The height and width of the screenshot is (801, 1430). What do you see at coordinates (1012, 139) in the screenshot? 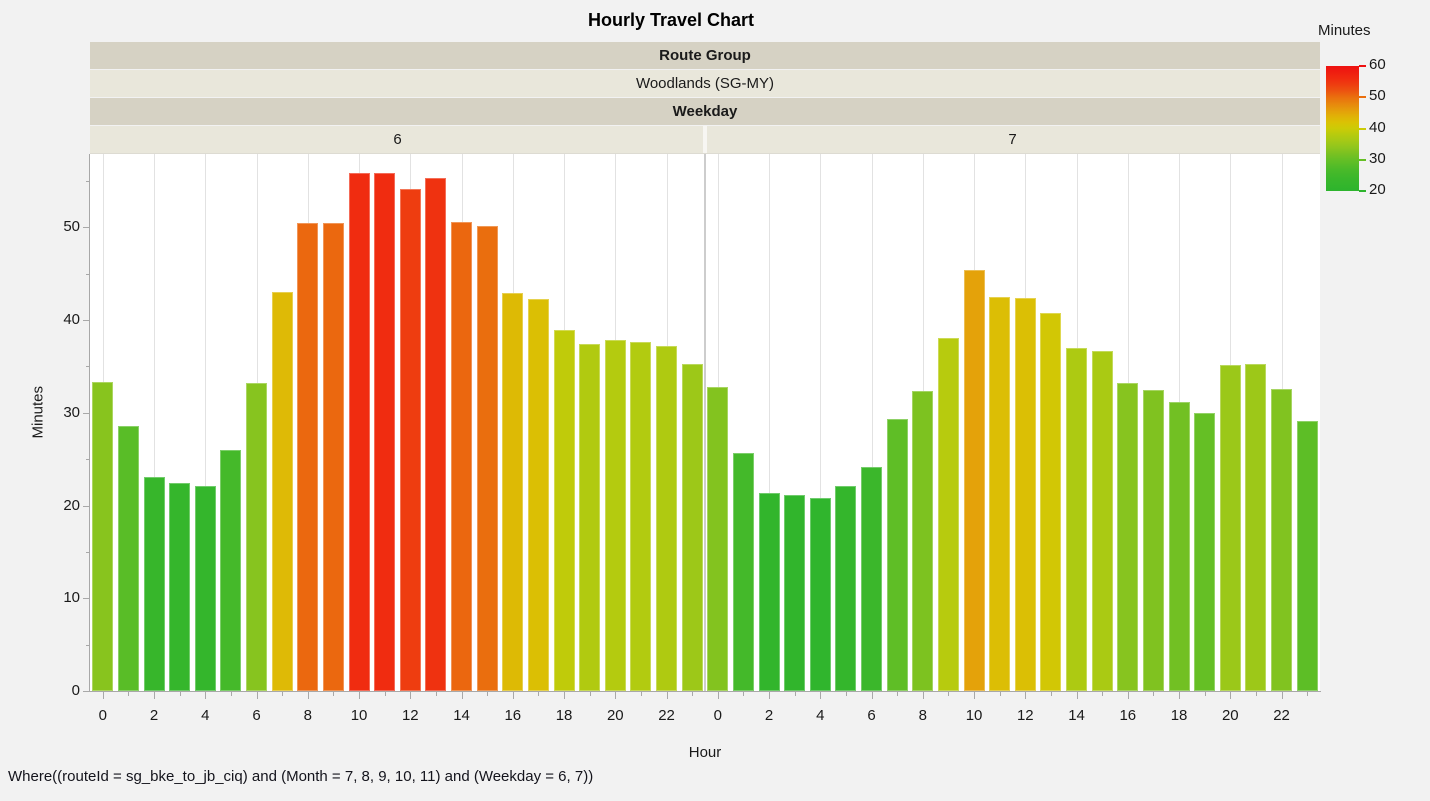
I see `panel-label-weekday-7: 7` at bounding box center [1012, 139].